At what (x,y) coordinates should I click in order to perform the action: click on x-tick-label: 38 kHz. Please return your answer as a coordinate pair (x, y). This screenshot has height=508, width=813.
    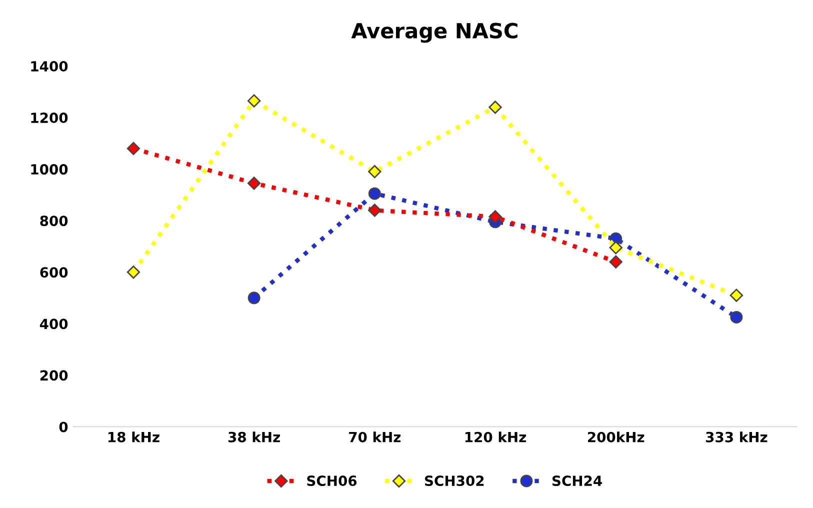
    Looking at the image, I should click on (254, 437).